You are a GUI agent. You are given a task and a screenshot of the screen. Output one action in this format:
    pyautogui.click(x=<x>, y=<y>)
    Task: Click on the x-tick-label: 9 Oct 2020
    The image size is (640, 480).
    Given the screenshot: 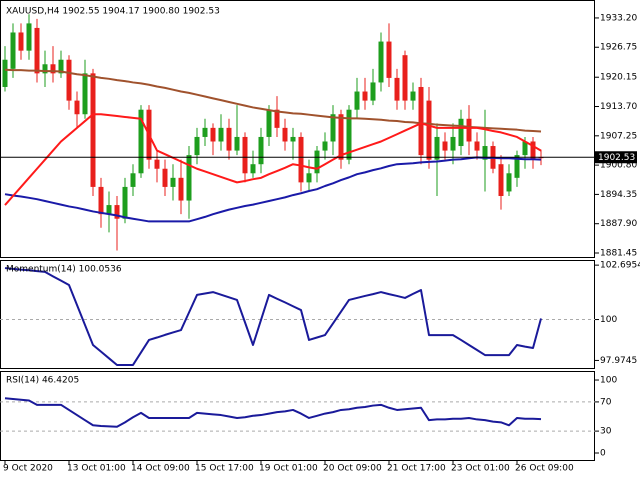 What is the action you would take?
    pyautogui.click(x=28, y=469)
    